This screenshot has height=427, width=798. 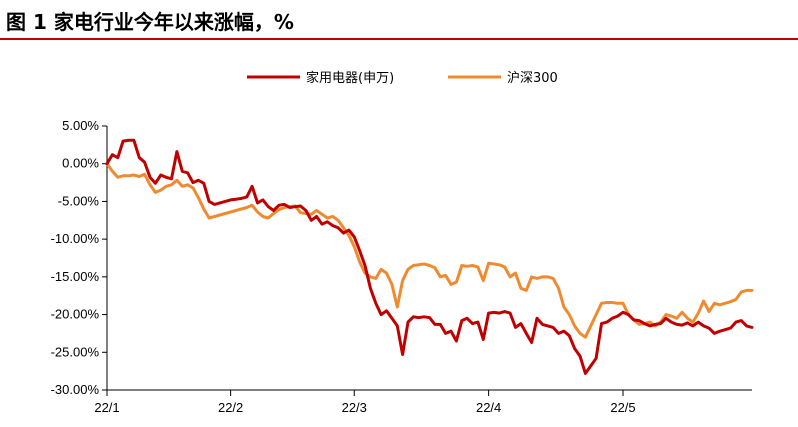 I want to click on y-tick-label: -15.00%, so click(x=75, y=276).